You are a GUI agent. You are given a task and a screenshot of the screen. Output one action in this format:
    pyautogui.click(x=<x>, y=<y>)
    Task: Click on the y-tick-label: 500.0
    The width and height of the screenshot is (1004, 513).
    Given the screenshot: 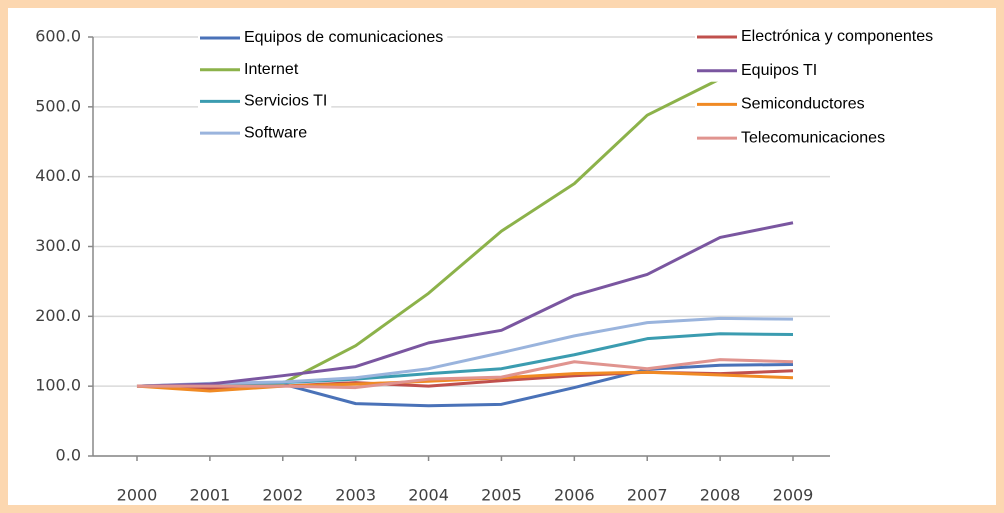 What is the action you would take?
    pyautogui.click(x=58, y=105)
    